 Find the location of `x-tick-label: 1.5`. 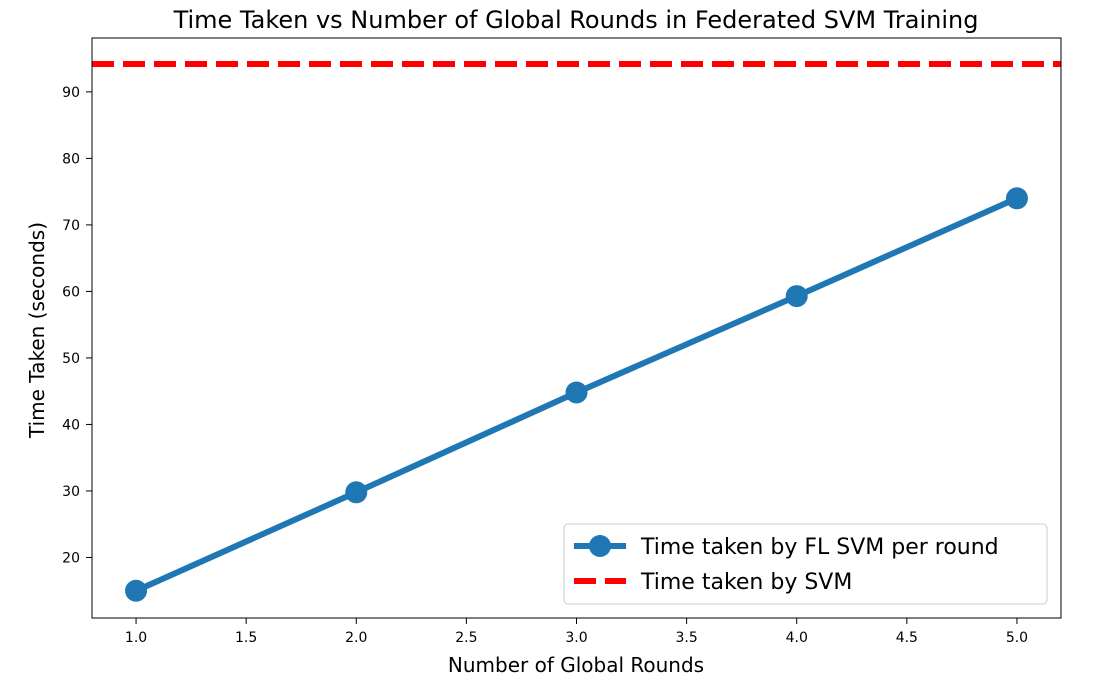

x-tick-label: 1.5 is located at coordinates (246, 638).